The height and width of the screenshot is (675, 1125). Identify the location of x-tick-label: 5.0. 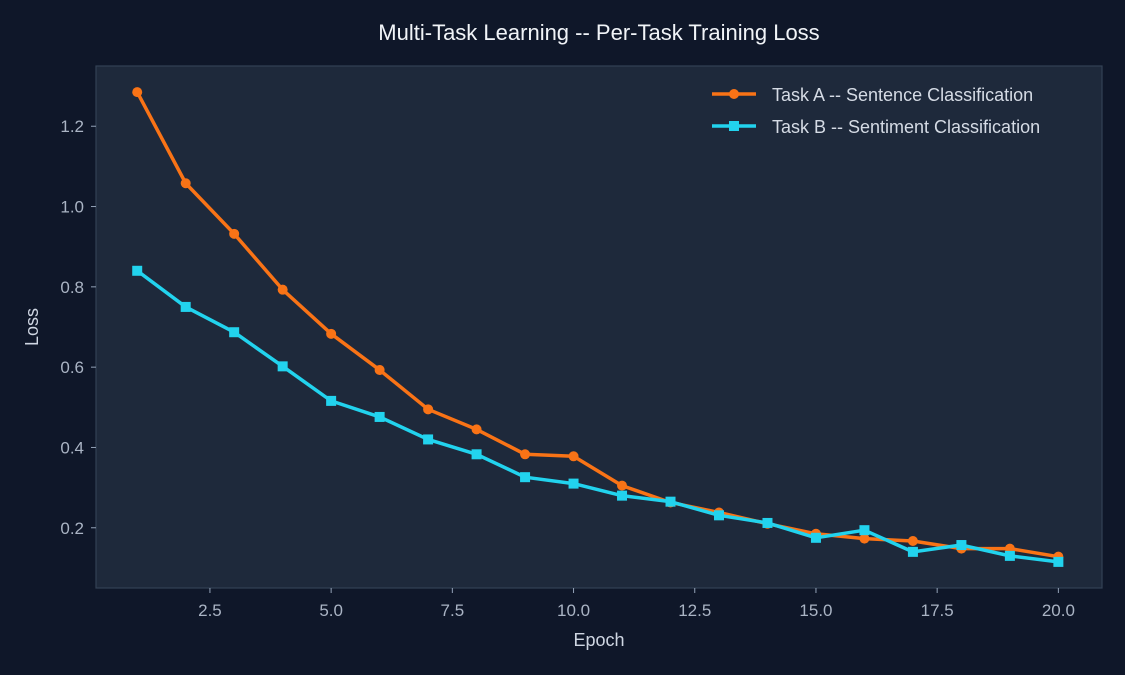
(331, 610).